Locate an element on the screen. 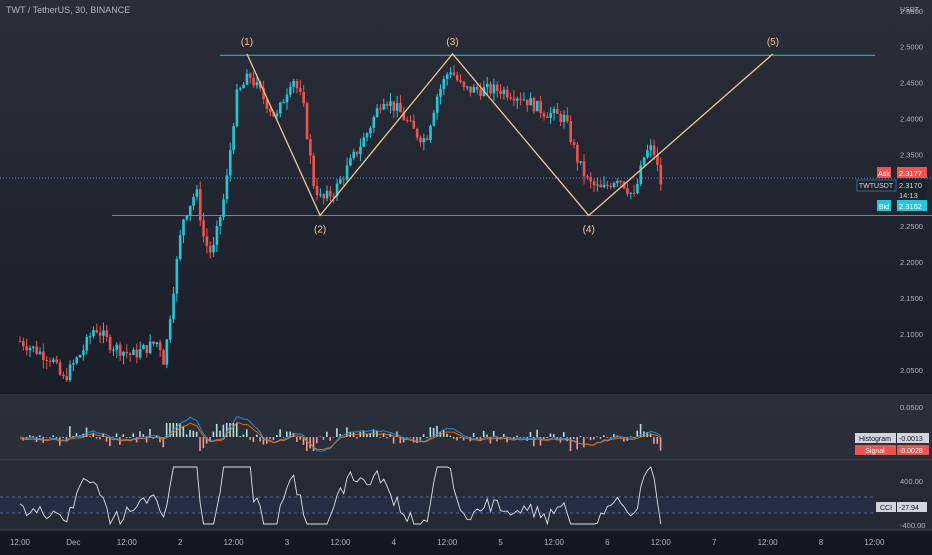 The image size is (932, 555). price-tick-label: 2.4000 is located at coordinates (911, 119).